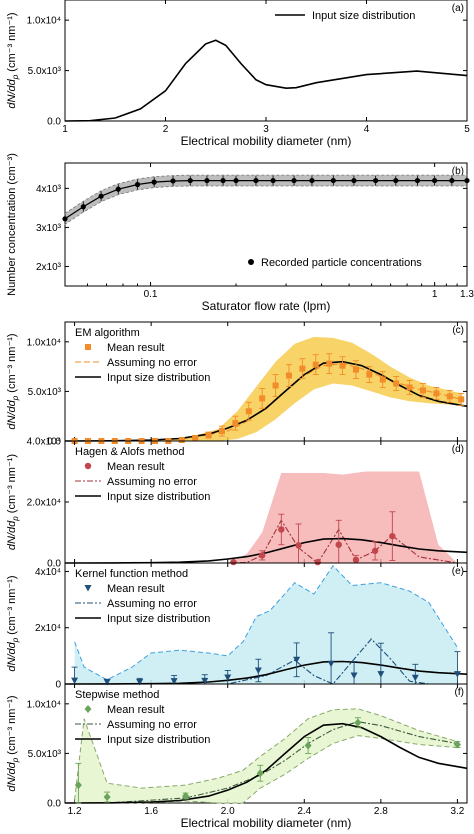 This screenshot has width=474, height=834. Describe the element at coordinates (266, 306) in the screenshot. I see `x-axis-label: Saturator flow rate (lpm)` at that location.